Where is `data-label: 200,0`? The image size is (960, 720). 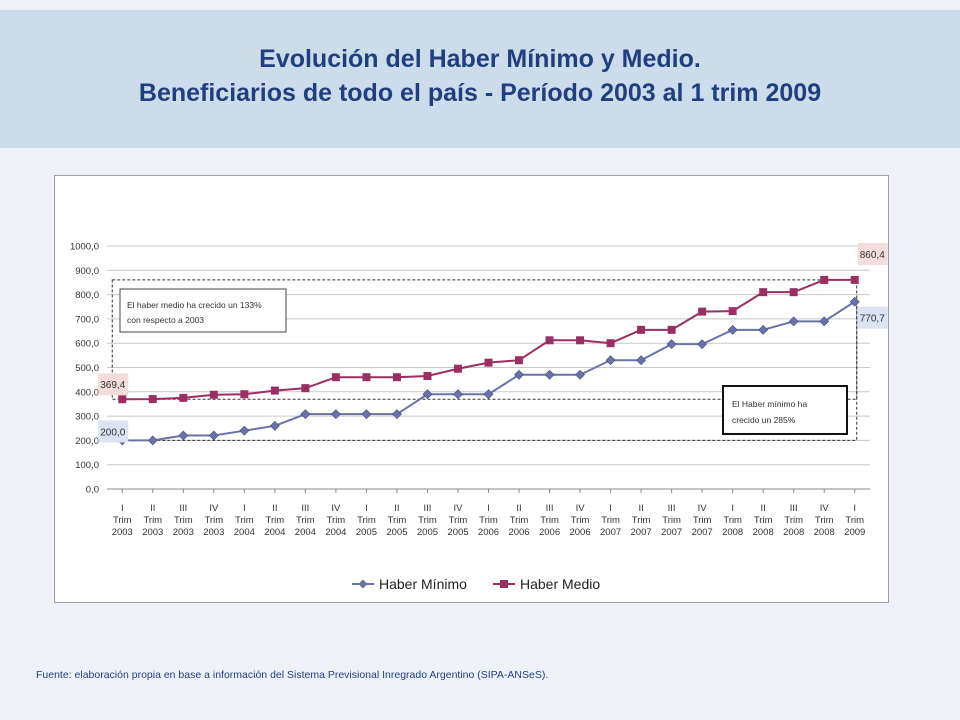
data-label: 200,0 is located at coordinates (112, 432).